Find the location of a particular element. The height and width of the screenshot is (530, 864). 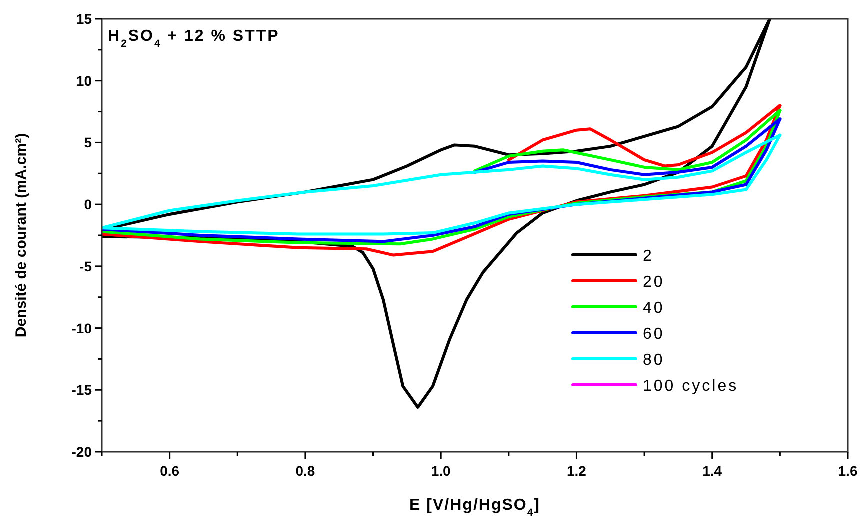

x-tick-label: 1.2 is located at coordinates (576, 471).